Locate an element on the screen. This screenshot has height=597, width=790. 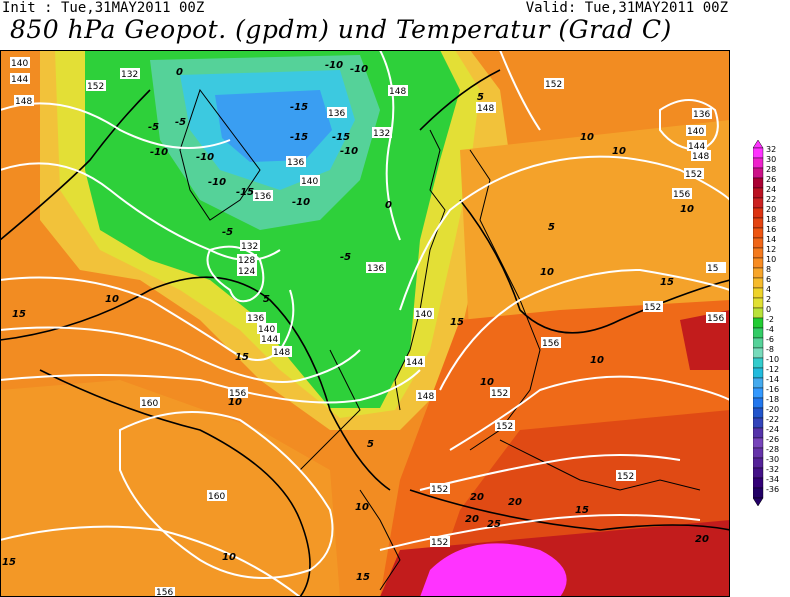
legend-tick-label: 28 is located at coordinates (771, 169).